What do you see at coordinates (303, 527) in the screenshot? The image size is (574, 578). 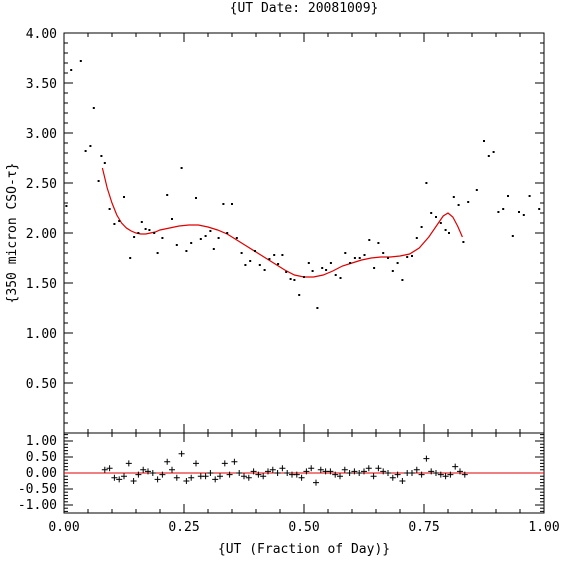 I see `x-tick-label: 0.50` at bounding box center [303, 527].